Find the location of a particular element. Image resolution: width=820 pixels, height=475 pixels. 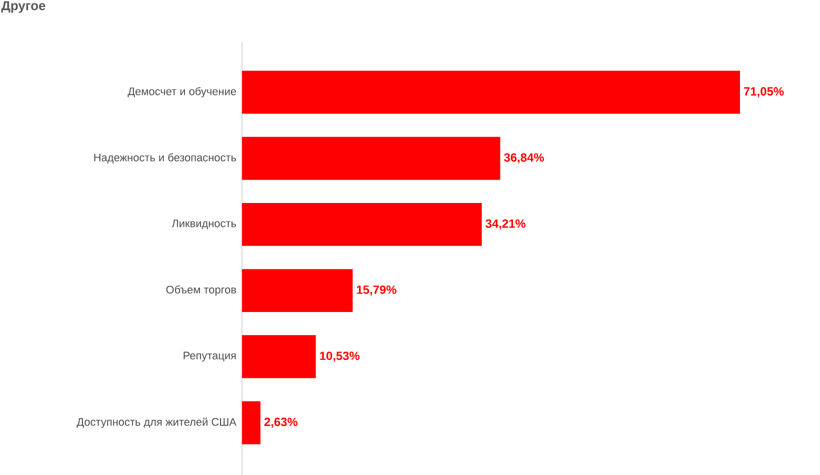

text: Другое is located at coordinates (23, 7).